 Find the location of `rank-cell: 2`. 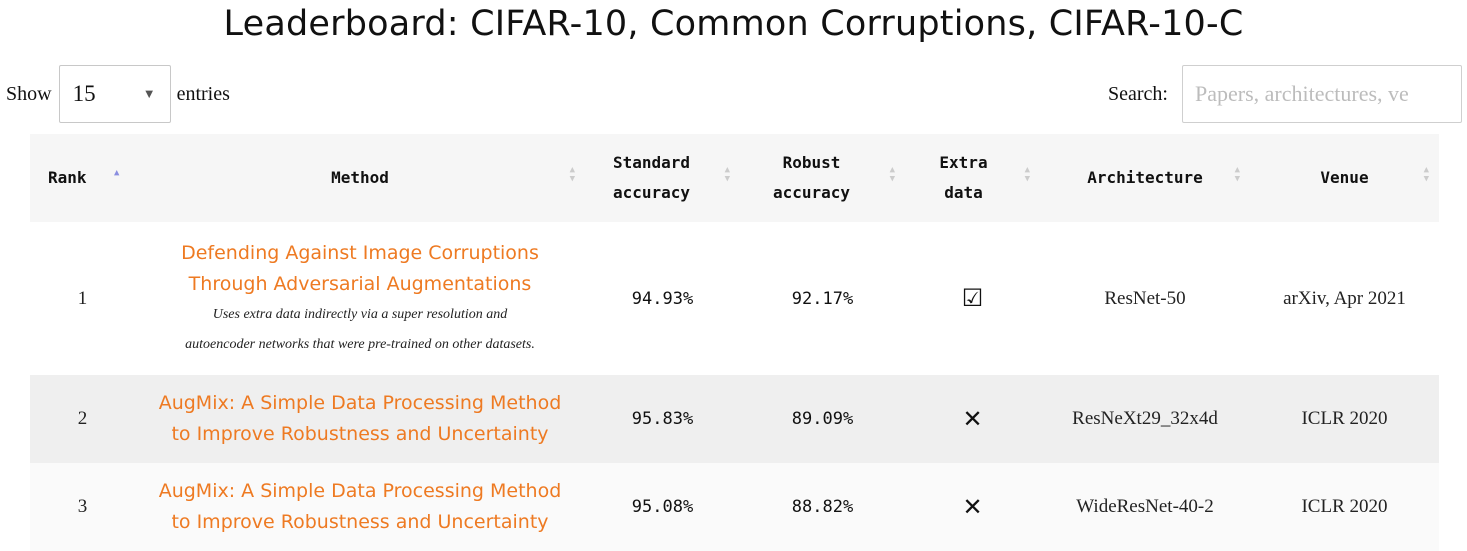

rank-cell: 2 is located at coordinates (82, 419).